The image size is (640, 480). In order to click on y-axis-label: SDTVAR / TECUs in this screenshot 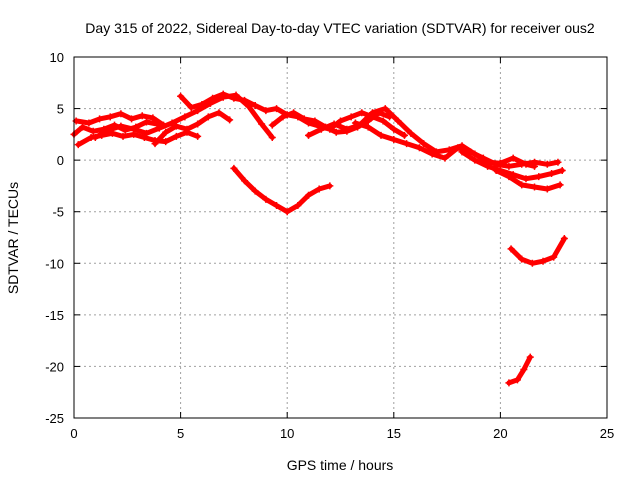, I will do `click(13, 238)`.